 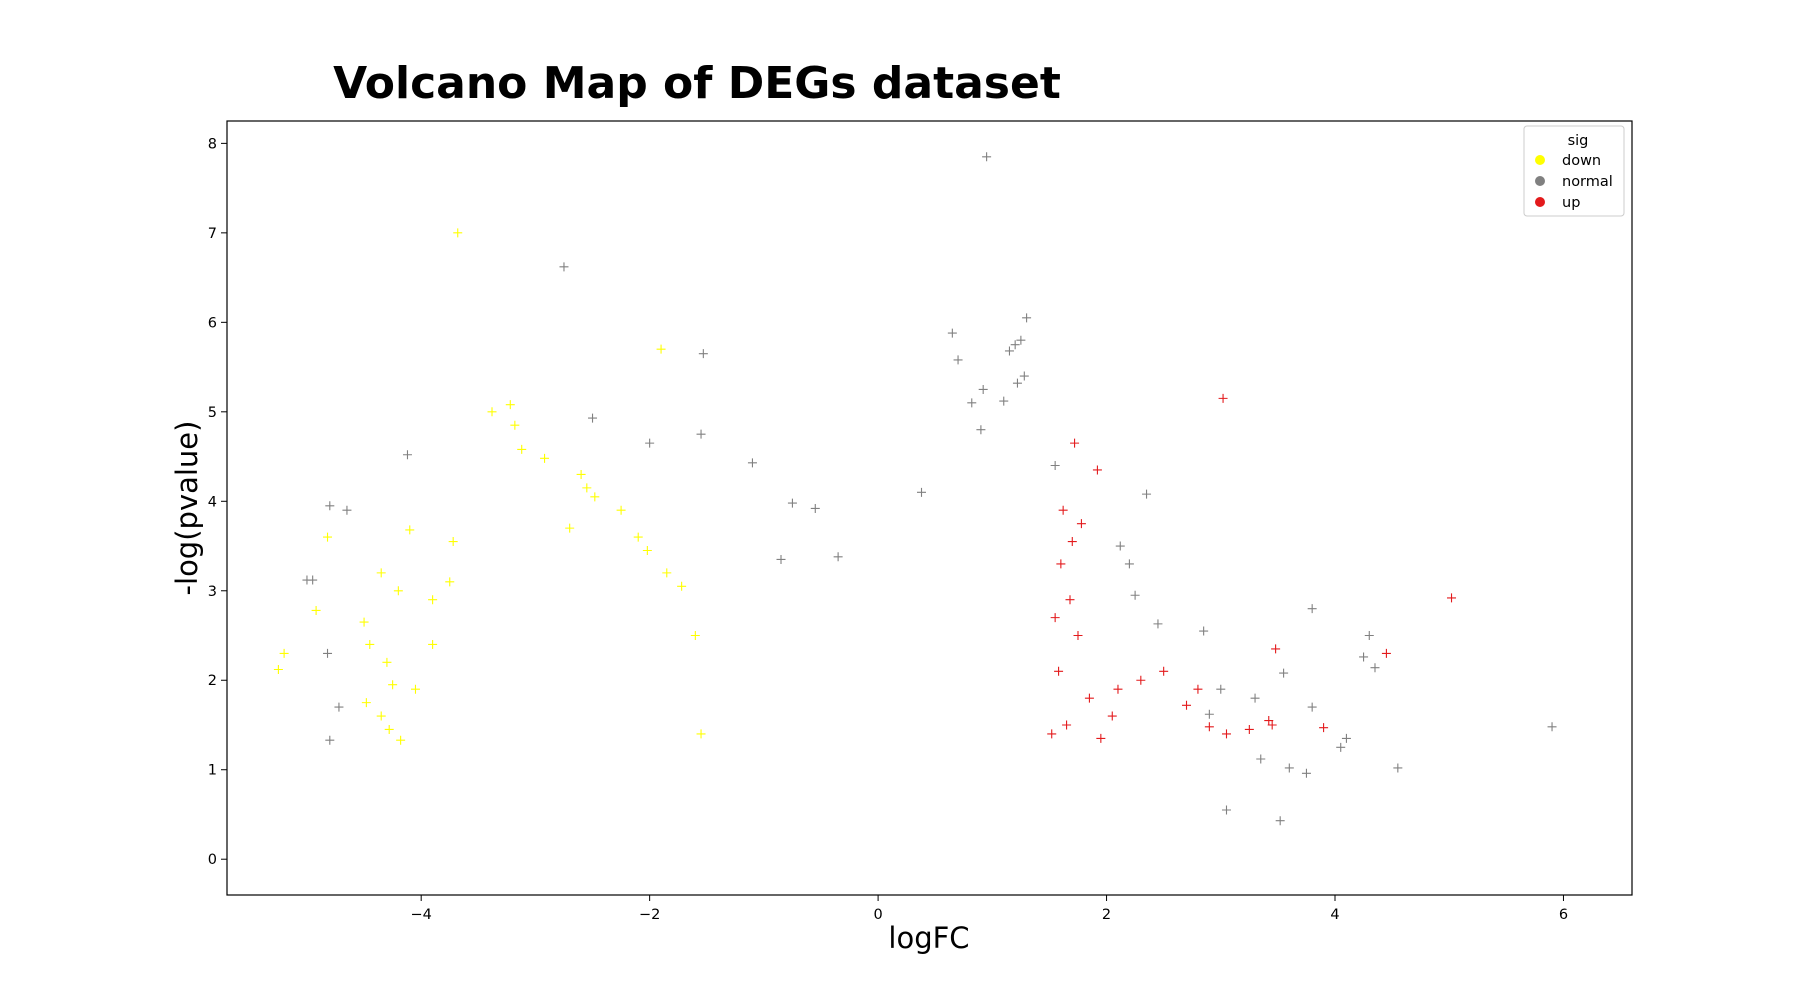 What do you see at coordinates (212, 144) in the screenshot?
I see `y-tick-label: 8` at bounding box center [212, 144].